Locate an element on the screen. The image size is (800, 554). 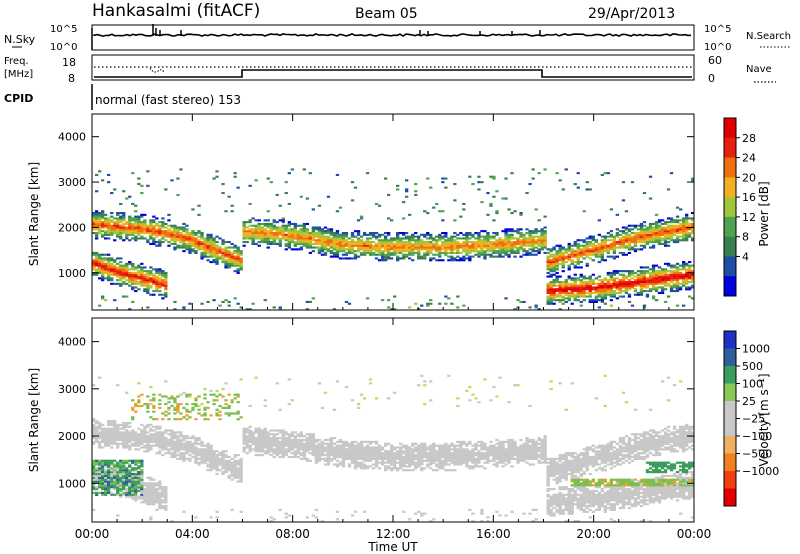
nsky-spikes is located at coordinates (316, 37).